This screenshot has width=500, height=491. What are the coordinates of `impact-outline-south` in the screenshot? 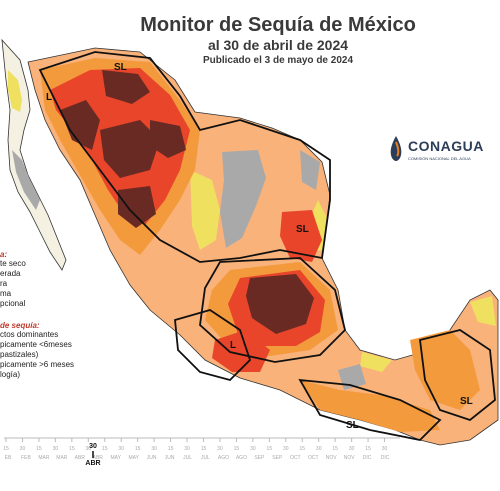 It's located at (370, 409).